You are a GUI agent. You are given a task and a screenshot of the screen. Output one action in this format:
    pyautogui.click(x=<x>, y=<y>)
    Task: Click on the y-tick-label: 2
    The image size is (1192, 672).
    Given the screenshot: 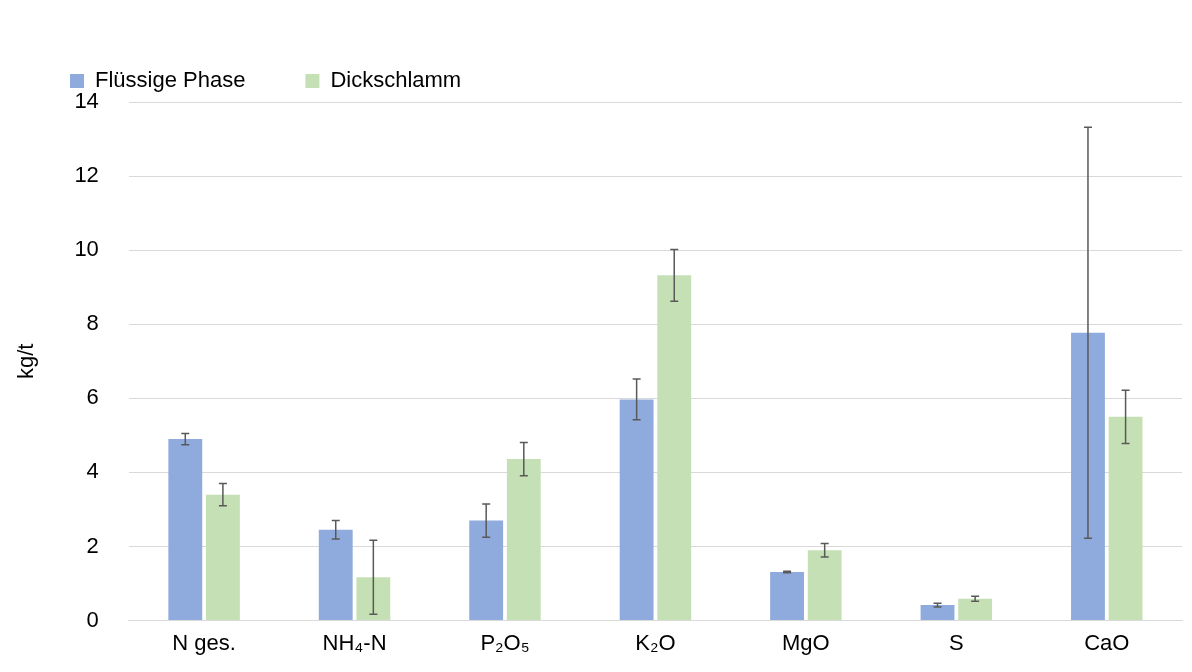 What is the action you would take?
    pyautogui.click(x=92, y=545)
    